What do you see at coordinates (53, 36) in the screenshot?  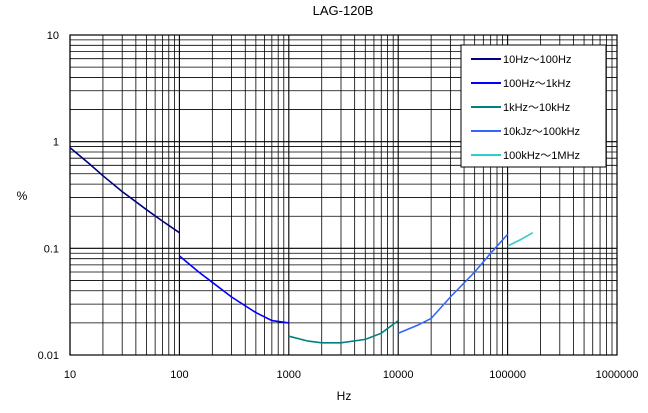 I see `y-tick-label: 10` at bounding box center [53, 36].